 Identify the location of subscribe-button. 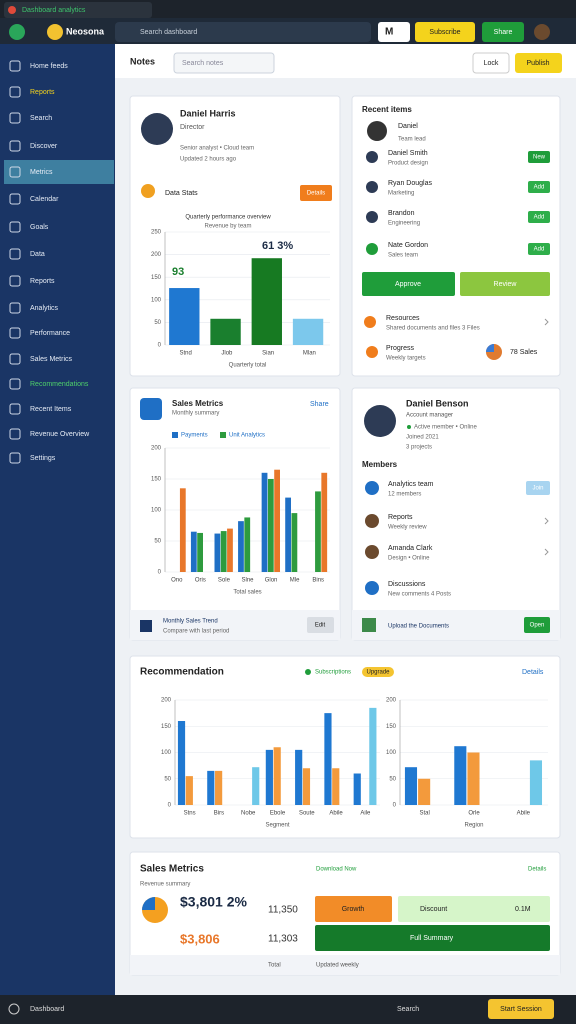
(445, 32).